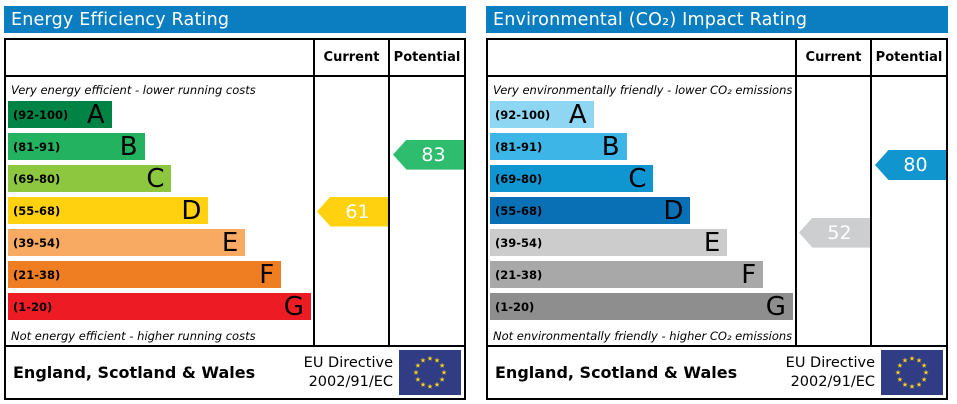  Describe the element at coordinates (915, 165) in the screenshot. I see `potential-rating-value: 80` at that location.